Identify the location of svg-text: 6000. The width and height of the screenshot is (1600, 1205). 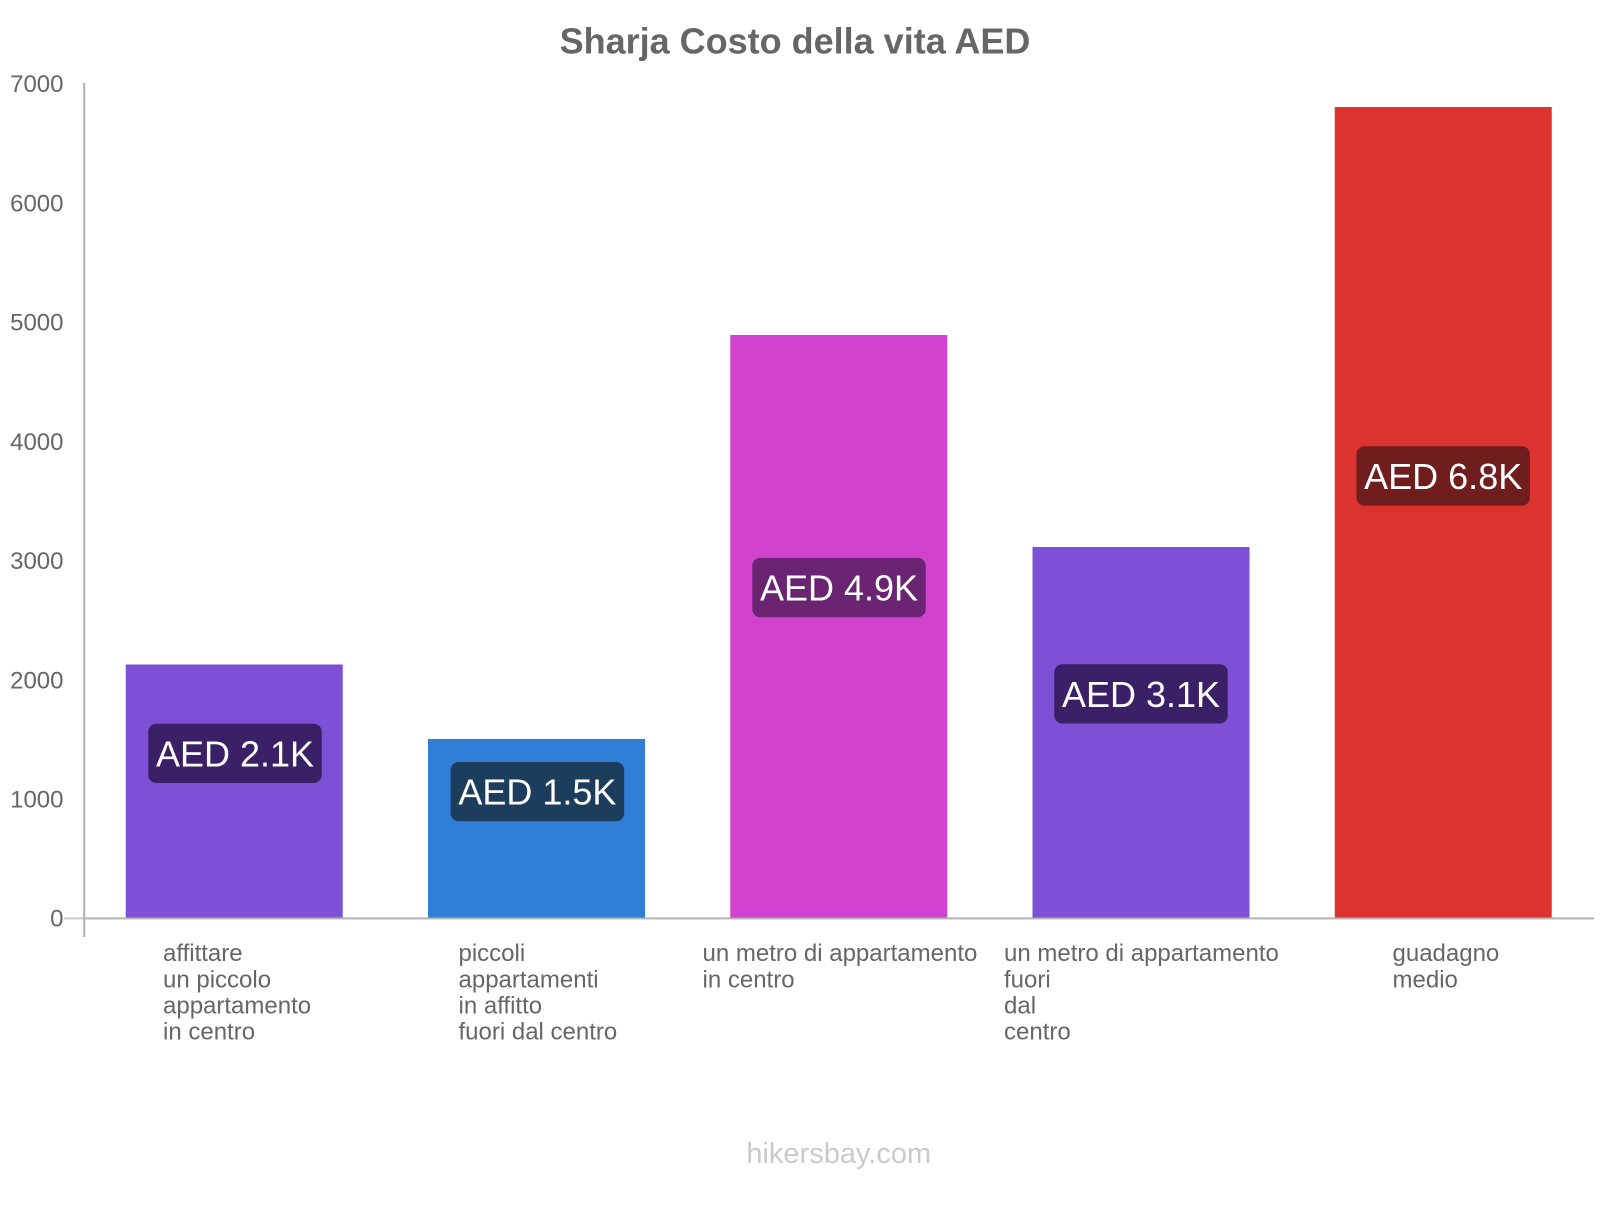
(36, 203).